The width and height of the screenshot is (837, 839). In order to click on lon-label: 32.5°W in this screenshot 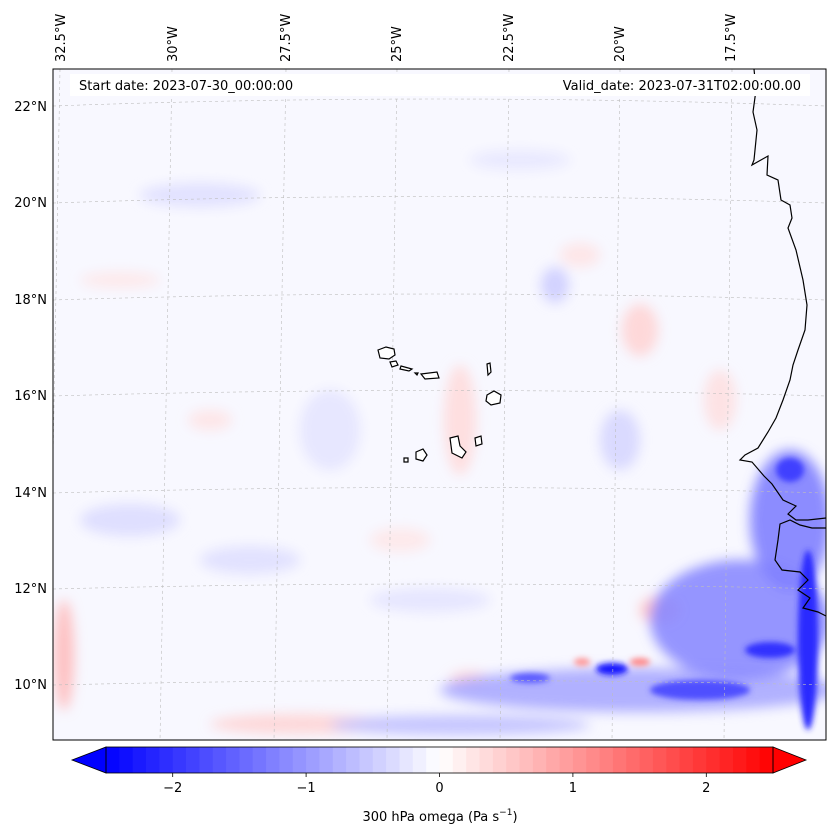, I will do `click(61, 38)`.